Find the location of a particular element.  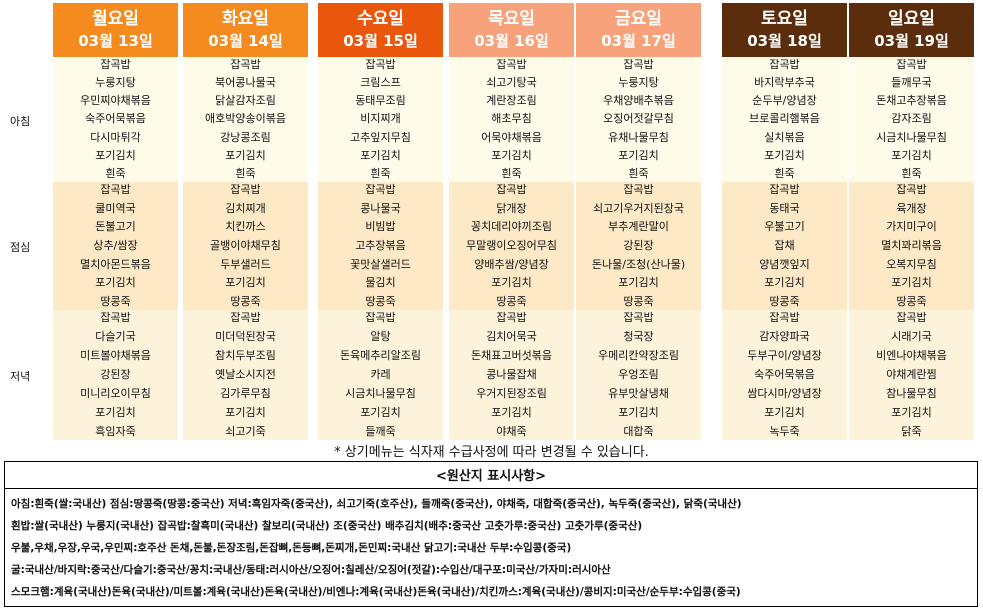

meal-cell-breakfast: 잡곡밥 쇠고기탕국 계란장조림 해초무침 어묵야채볶음 포기김치 흰죽 is located at coordinates (511, 119).